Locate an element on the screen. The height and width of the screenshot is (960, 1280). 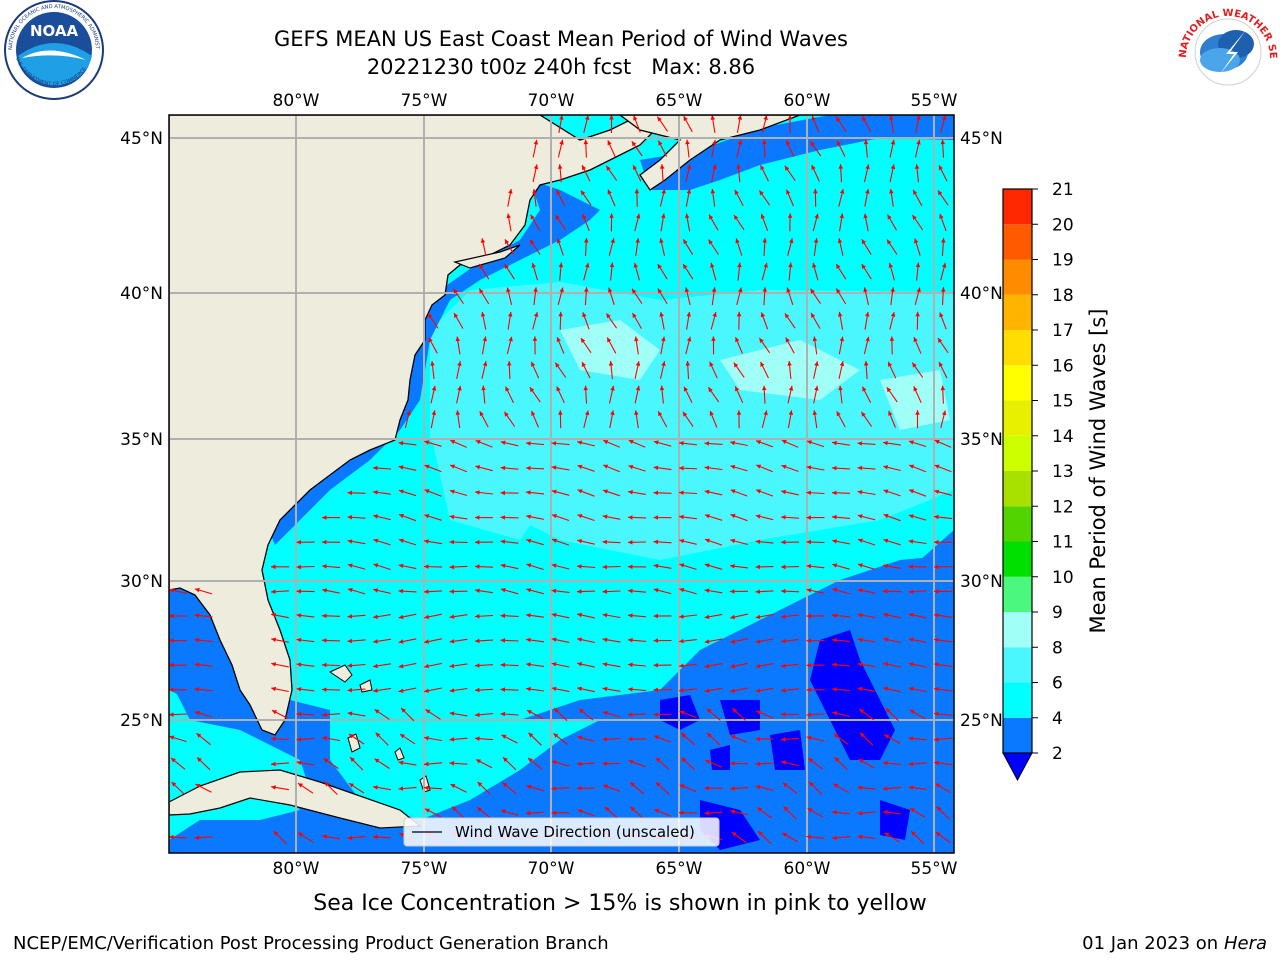
lat-label: 30°N is located at coordinates (141, 582).